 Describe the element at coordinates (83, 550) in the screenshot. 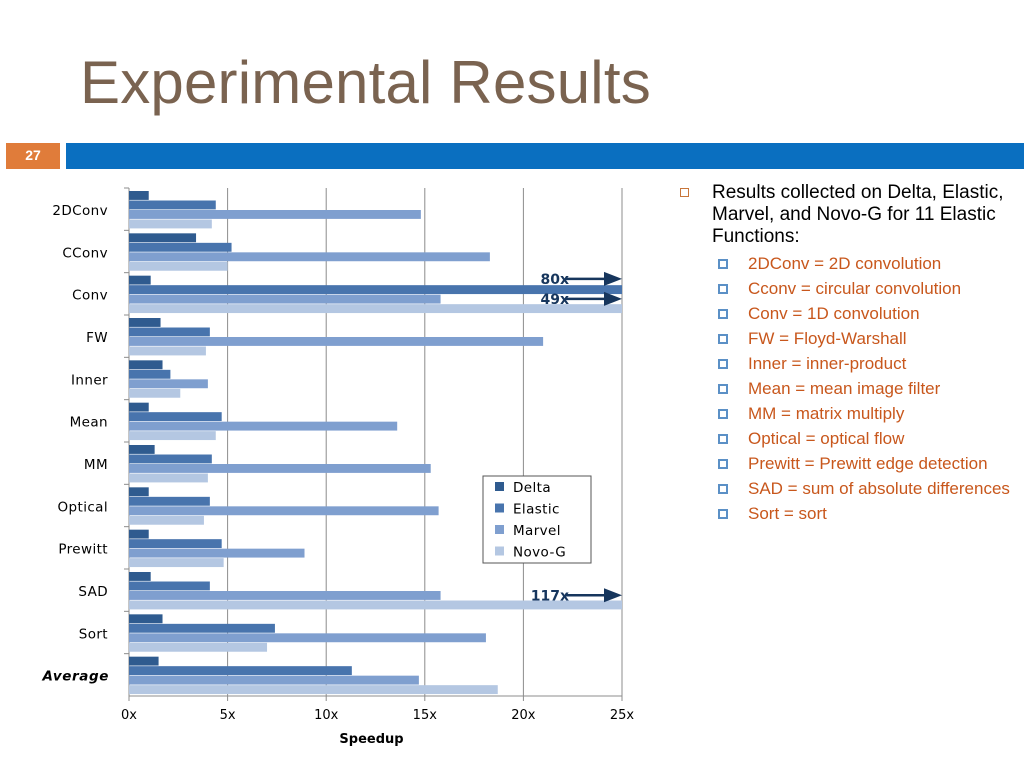

I see `category-label: Prewitt` at that location.